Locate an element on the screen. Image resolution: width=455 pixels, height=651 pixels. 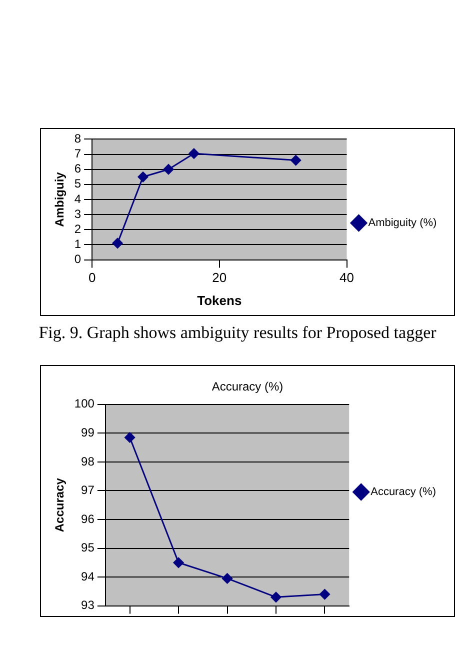
y-tick-label: 0 is located at coordinates (78, 259).